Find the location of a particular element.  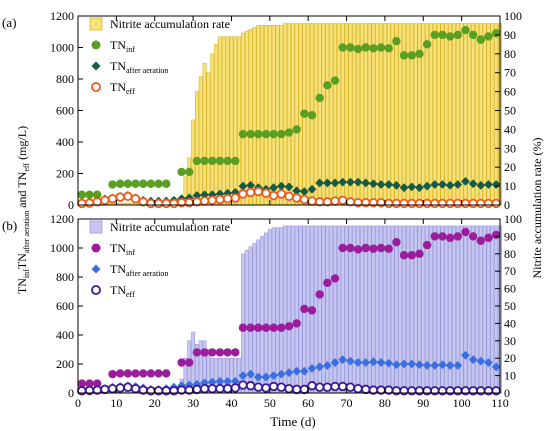

x-tick-label: 80 is located at coordinates (385, 403).